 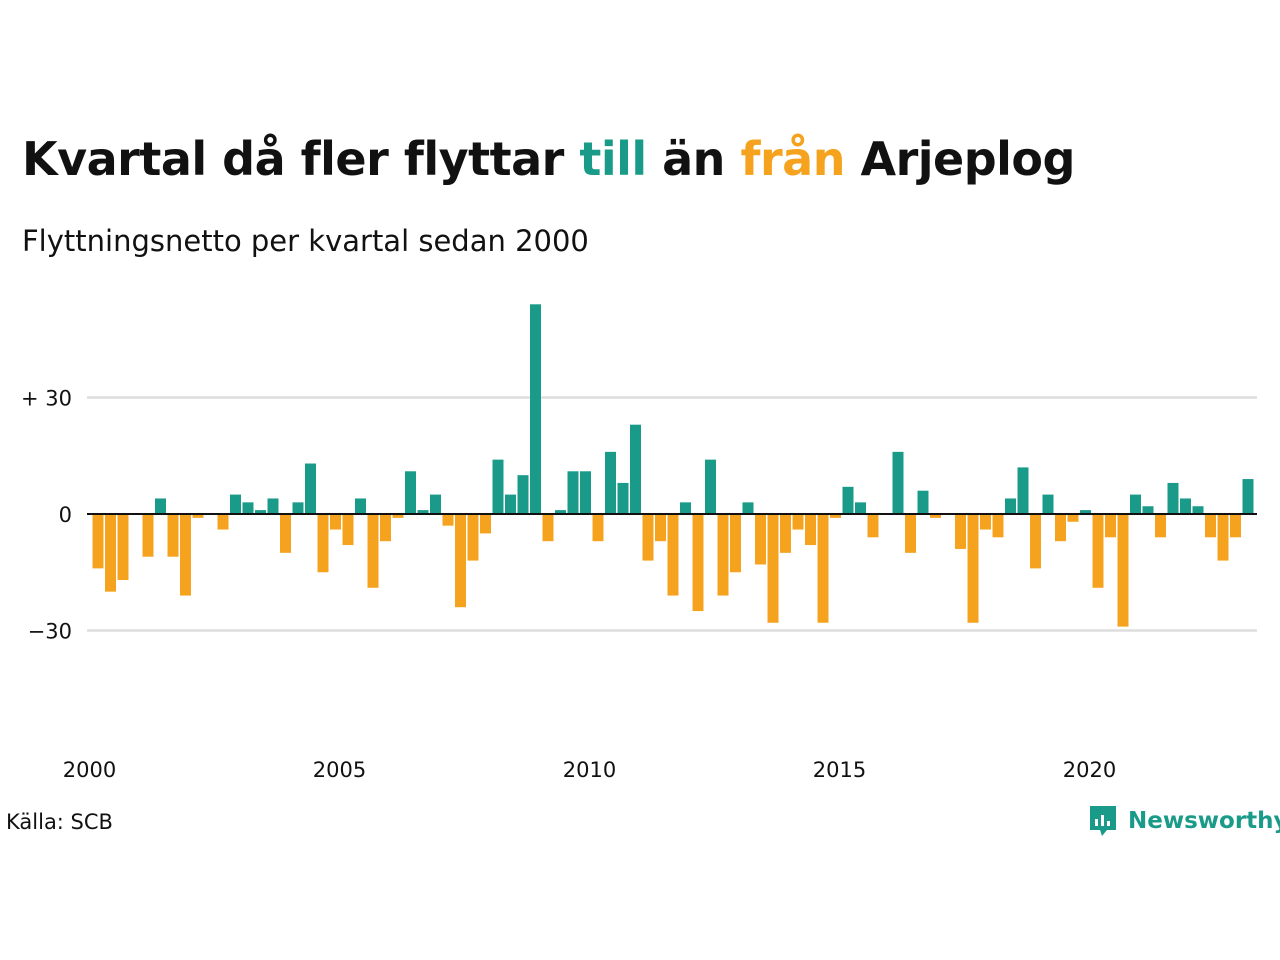 I want to click on y-tick-label: + 30, so click(x=46, y=399).